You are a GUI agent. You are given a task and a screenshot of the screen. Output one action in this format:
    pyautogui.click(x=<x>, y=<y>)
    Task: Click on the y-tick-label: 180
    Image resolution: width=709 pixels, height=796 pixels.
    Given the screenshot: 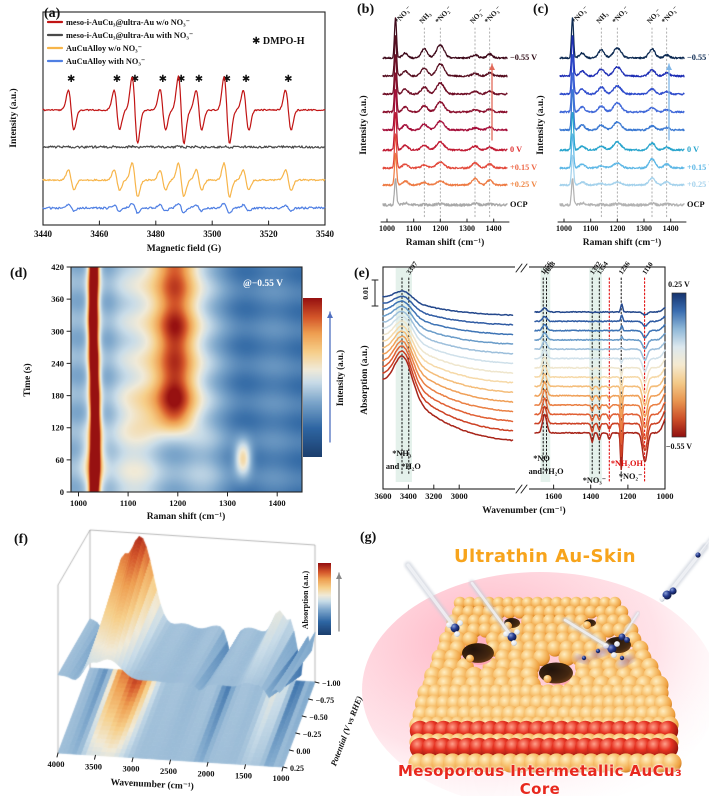 What is the action you would take?
    pyautogui.click(x=57, y=396)
    